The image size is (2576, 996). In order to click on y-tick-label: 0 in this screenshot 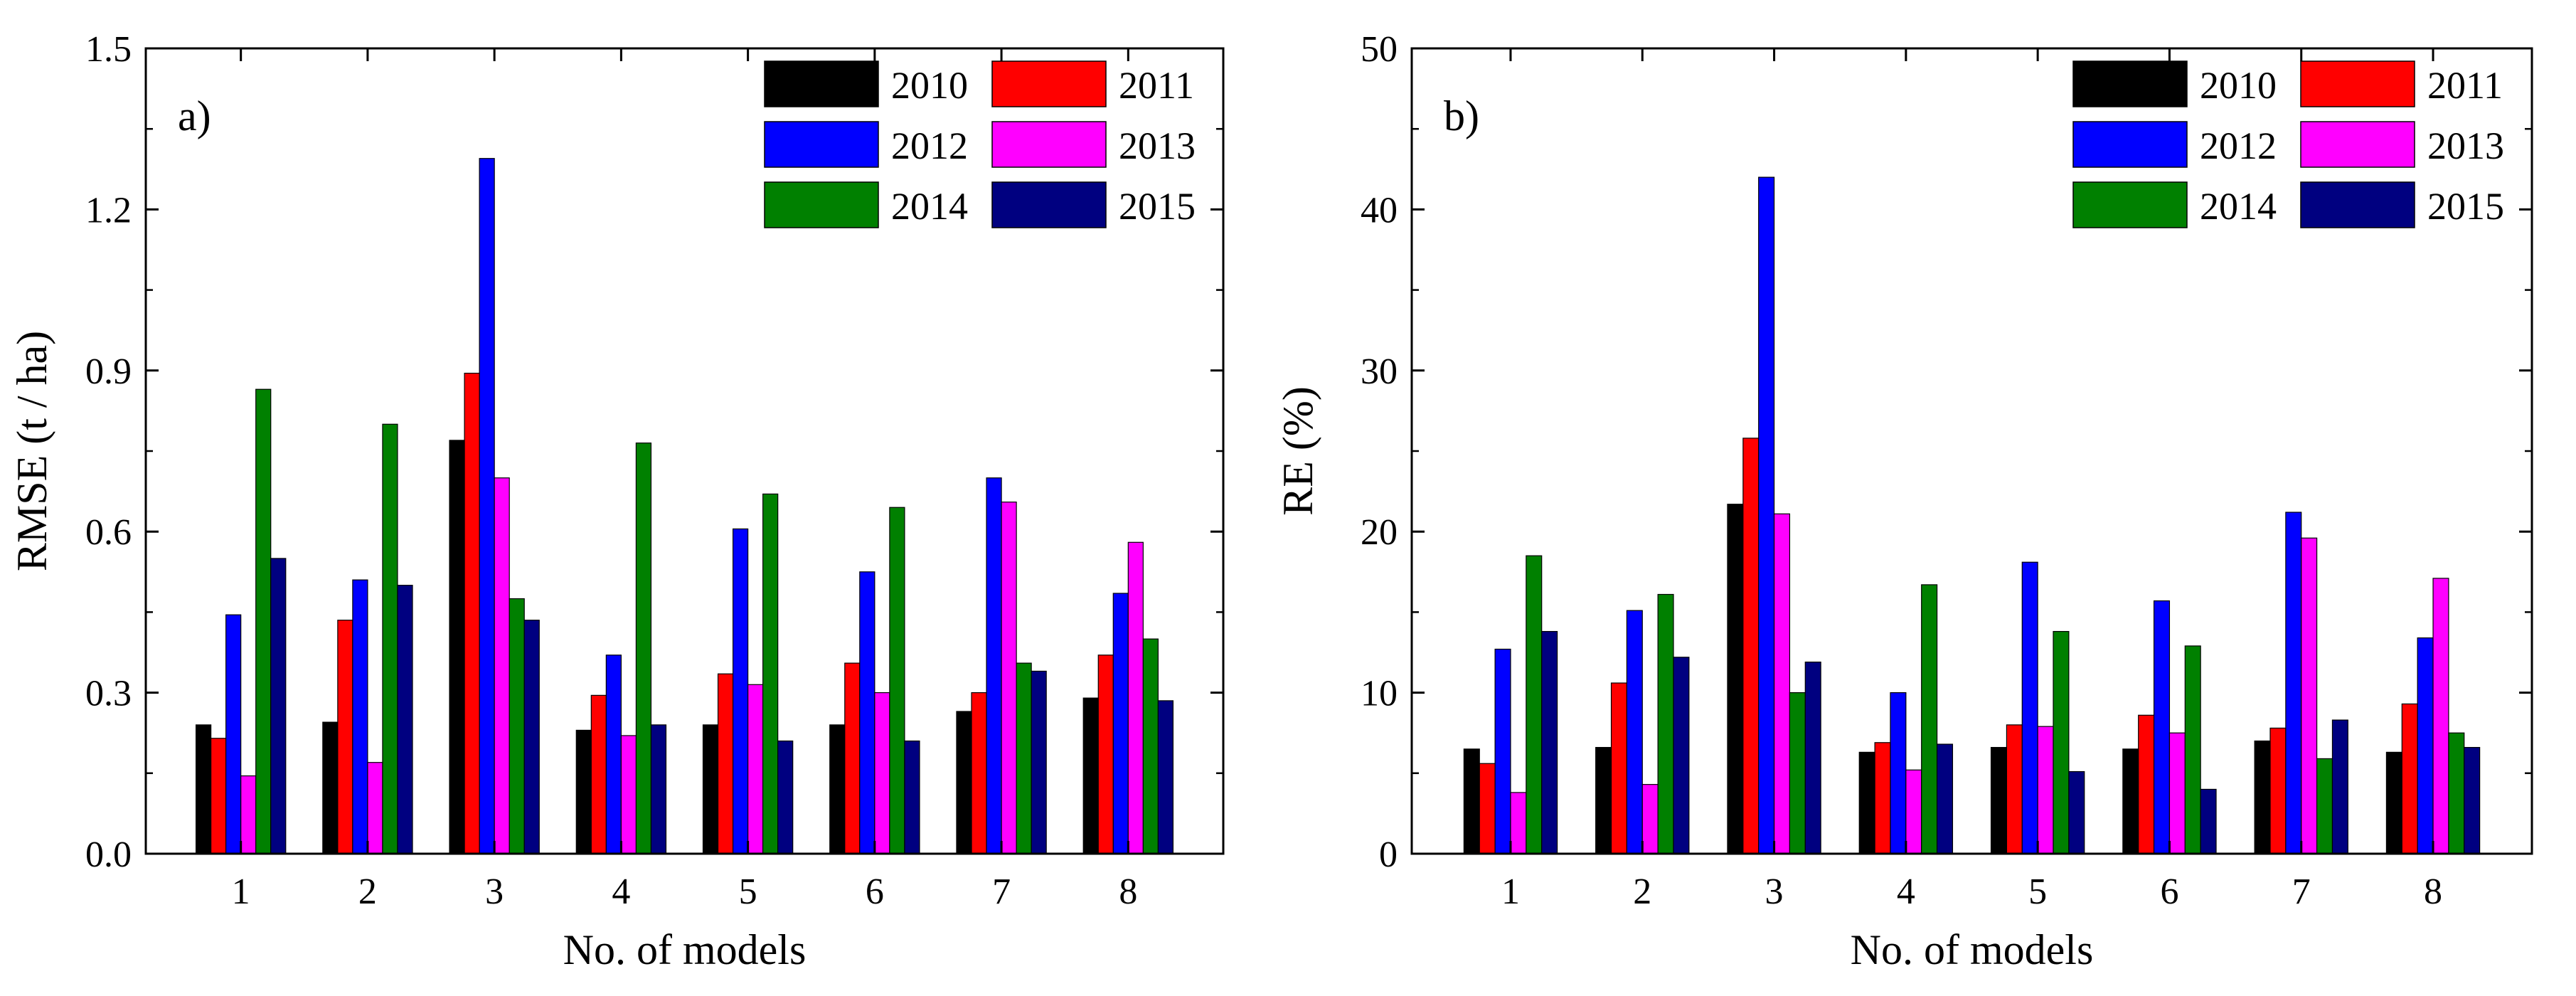, I will do `click(1388, 855)`.